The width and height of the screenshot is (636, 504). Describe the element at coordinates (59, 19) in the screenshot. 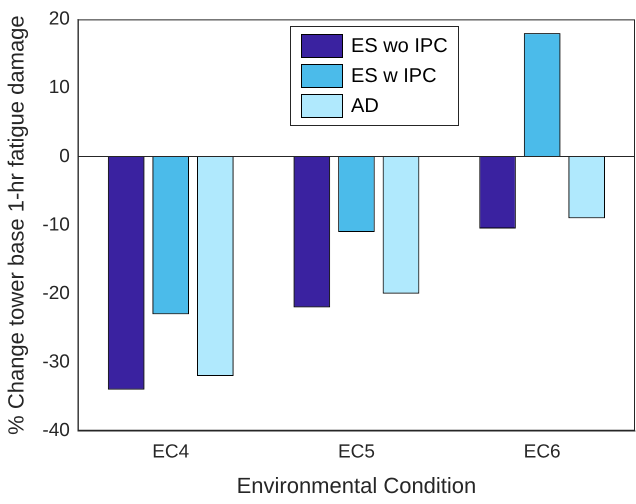

I see `y-tick-label: 20` at that location.